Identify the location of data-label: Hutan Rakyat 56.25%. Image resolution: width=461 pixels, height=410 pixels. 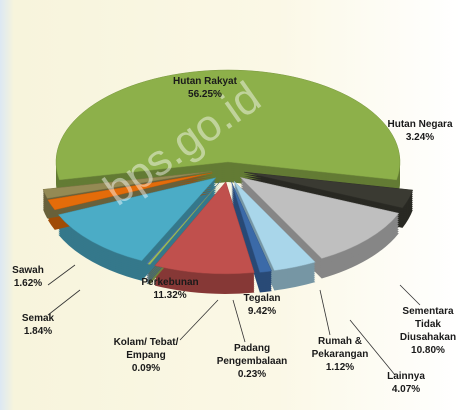
(205, 88).